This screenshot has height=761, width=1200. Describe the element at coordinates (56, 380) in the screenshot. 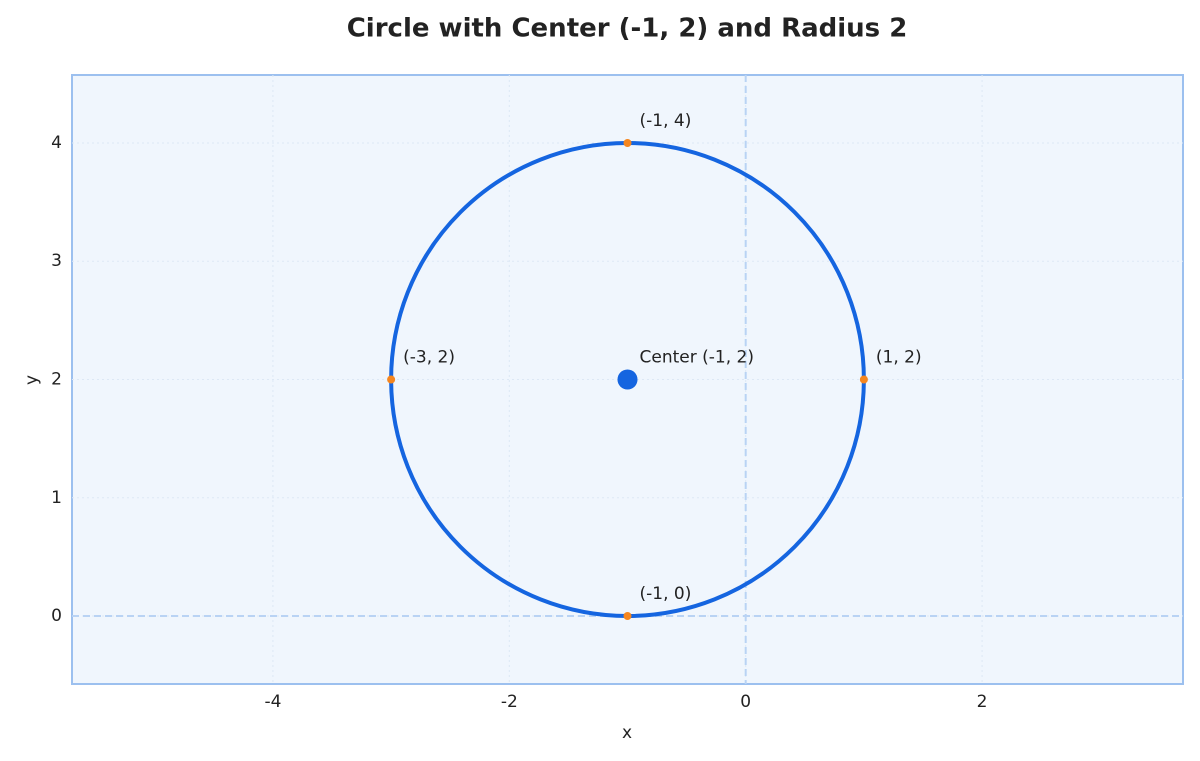

I see `y-tick-label: 2` at that location.